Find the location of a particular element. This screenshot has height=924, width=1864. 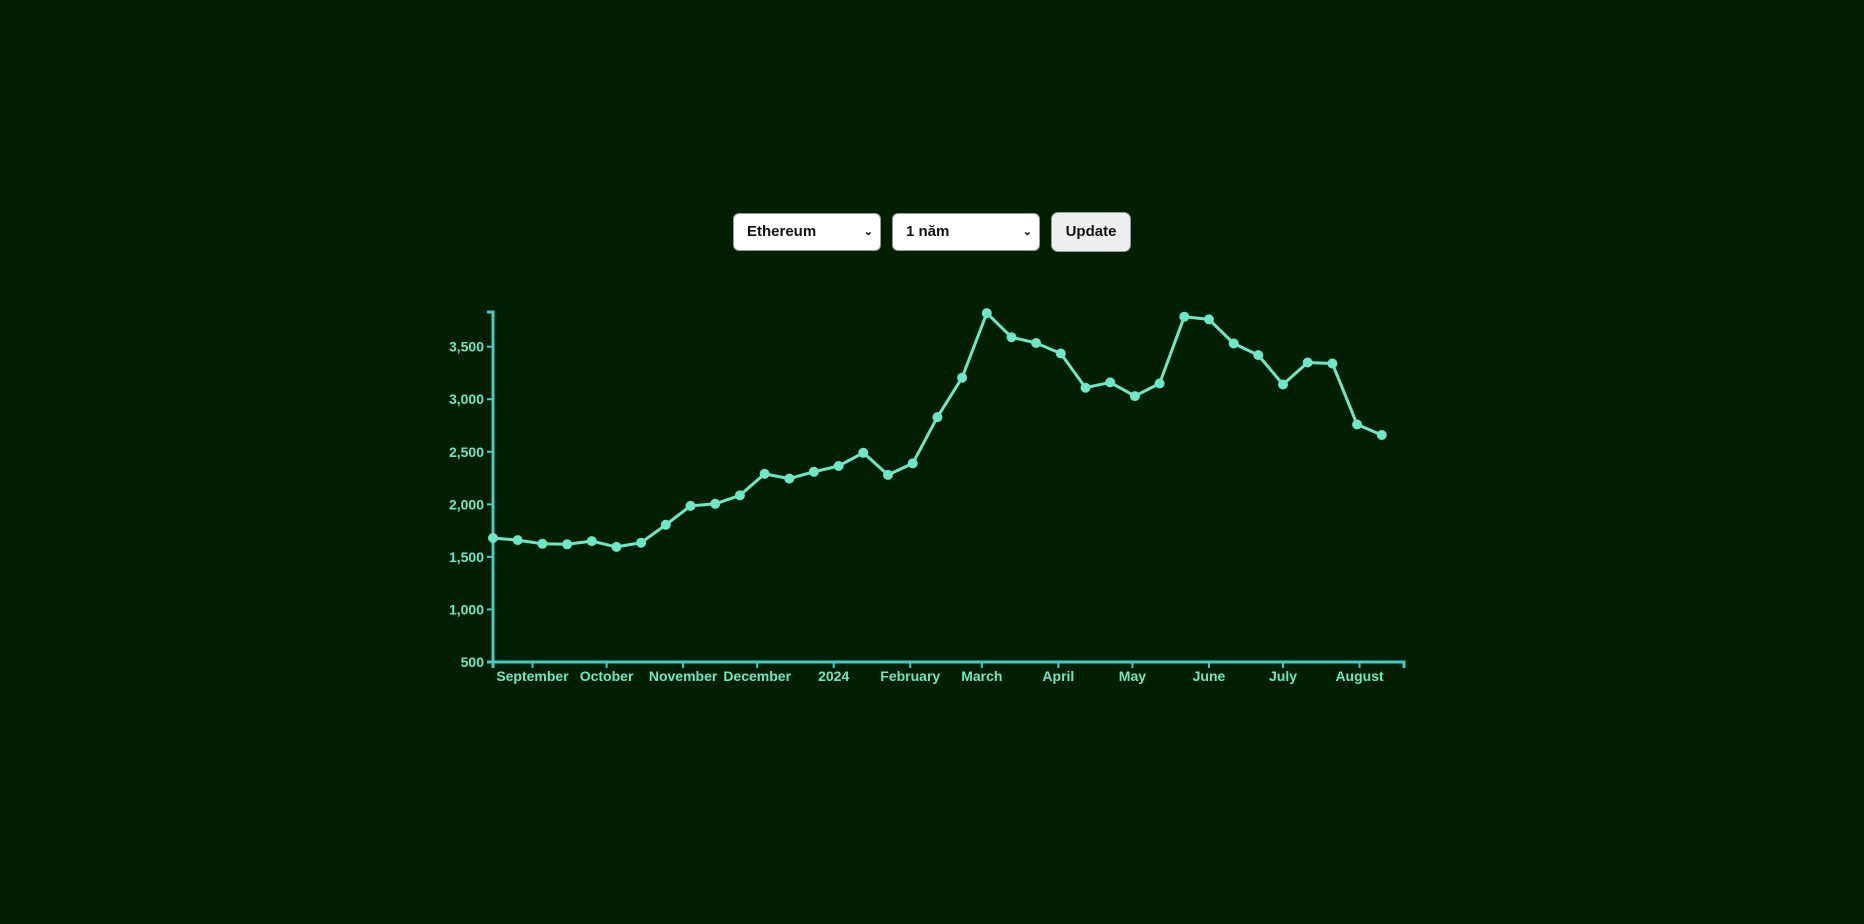

y-axis: 500 1,000 1,500 2,000 2,500 3,000 3,500 is located at coordinates (472, 490).